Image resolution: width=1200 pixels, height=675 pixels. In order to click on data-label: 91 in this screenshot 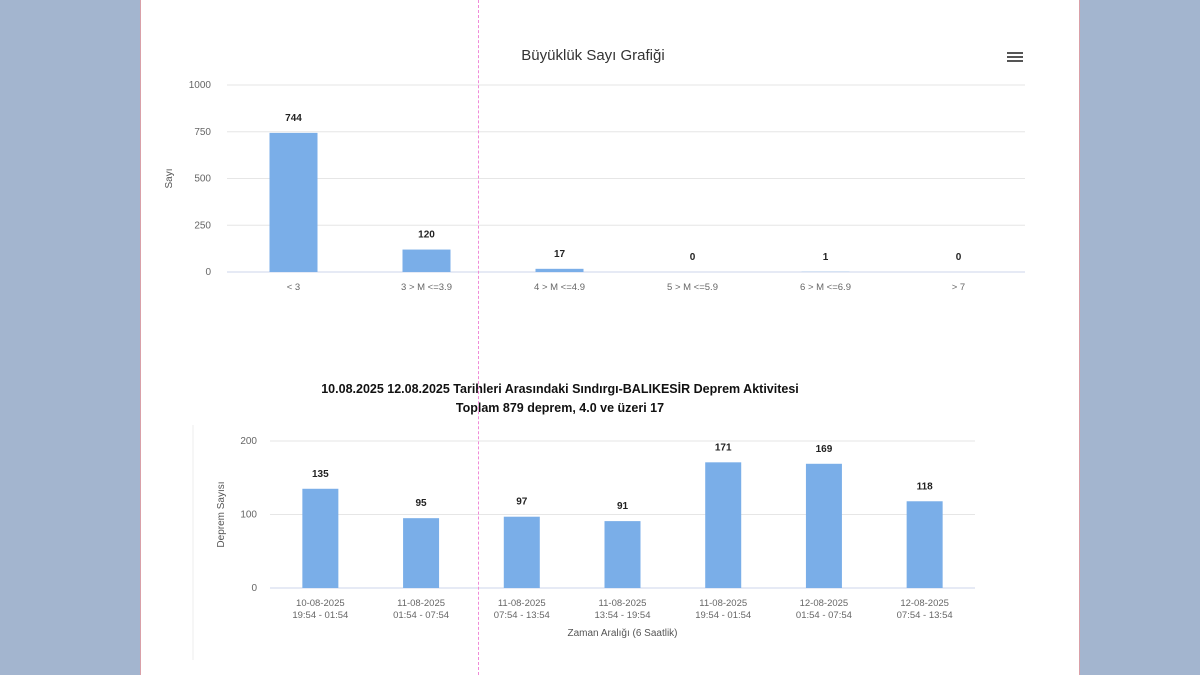, I will do `click(623, 506)`.